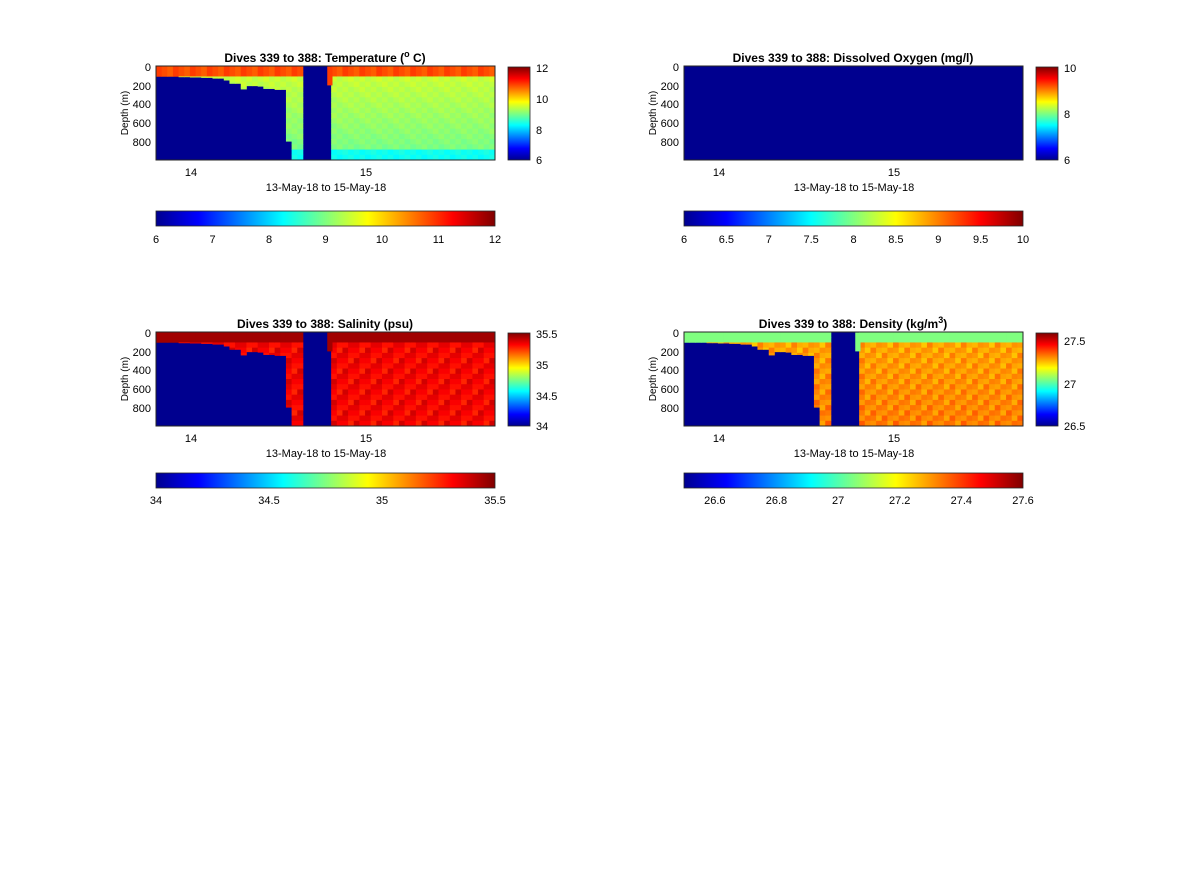 The width and height of the screenshot is (1200, 887). I want to click on density-ytick-200: 200, so click(670, 353).